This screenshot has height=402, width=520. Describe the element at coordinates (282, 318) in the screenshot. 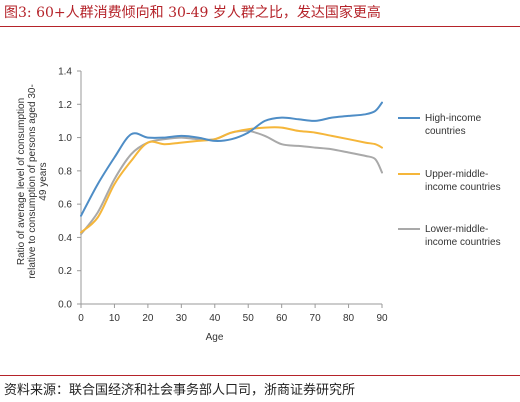

I see `x-tick-label: 60` at that location.